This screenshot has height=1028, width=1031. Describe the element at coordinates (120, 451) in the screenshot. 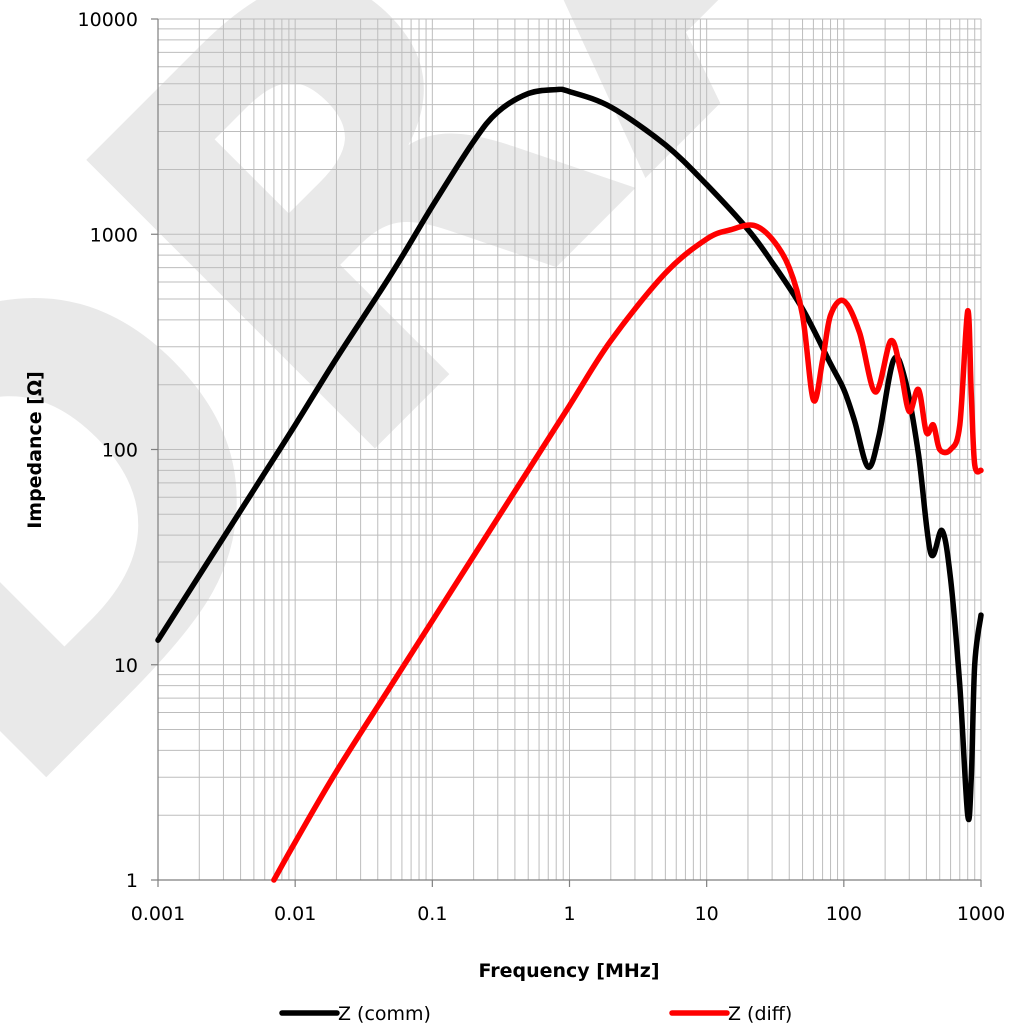

I see `y-tick-label: 100` at that location.